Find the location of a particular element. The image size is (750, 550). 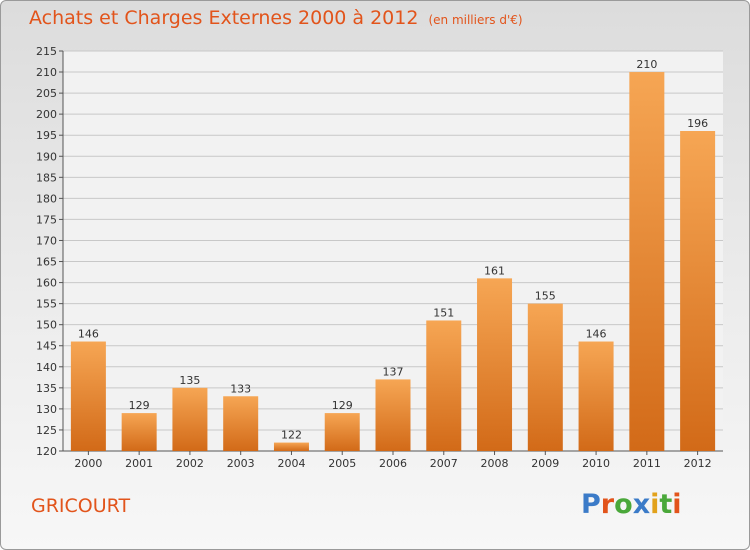

y-tick-label: 175 is located at coordinates (46, 219).